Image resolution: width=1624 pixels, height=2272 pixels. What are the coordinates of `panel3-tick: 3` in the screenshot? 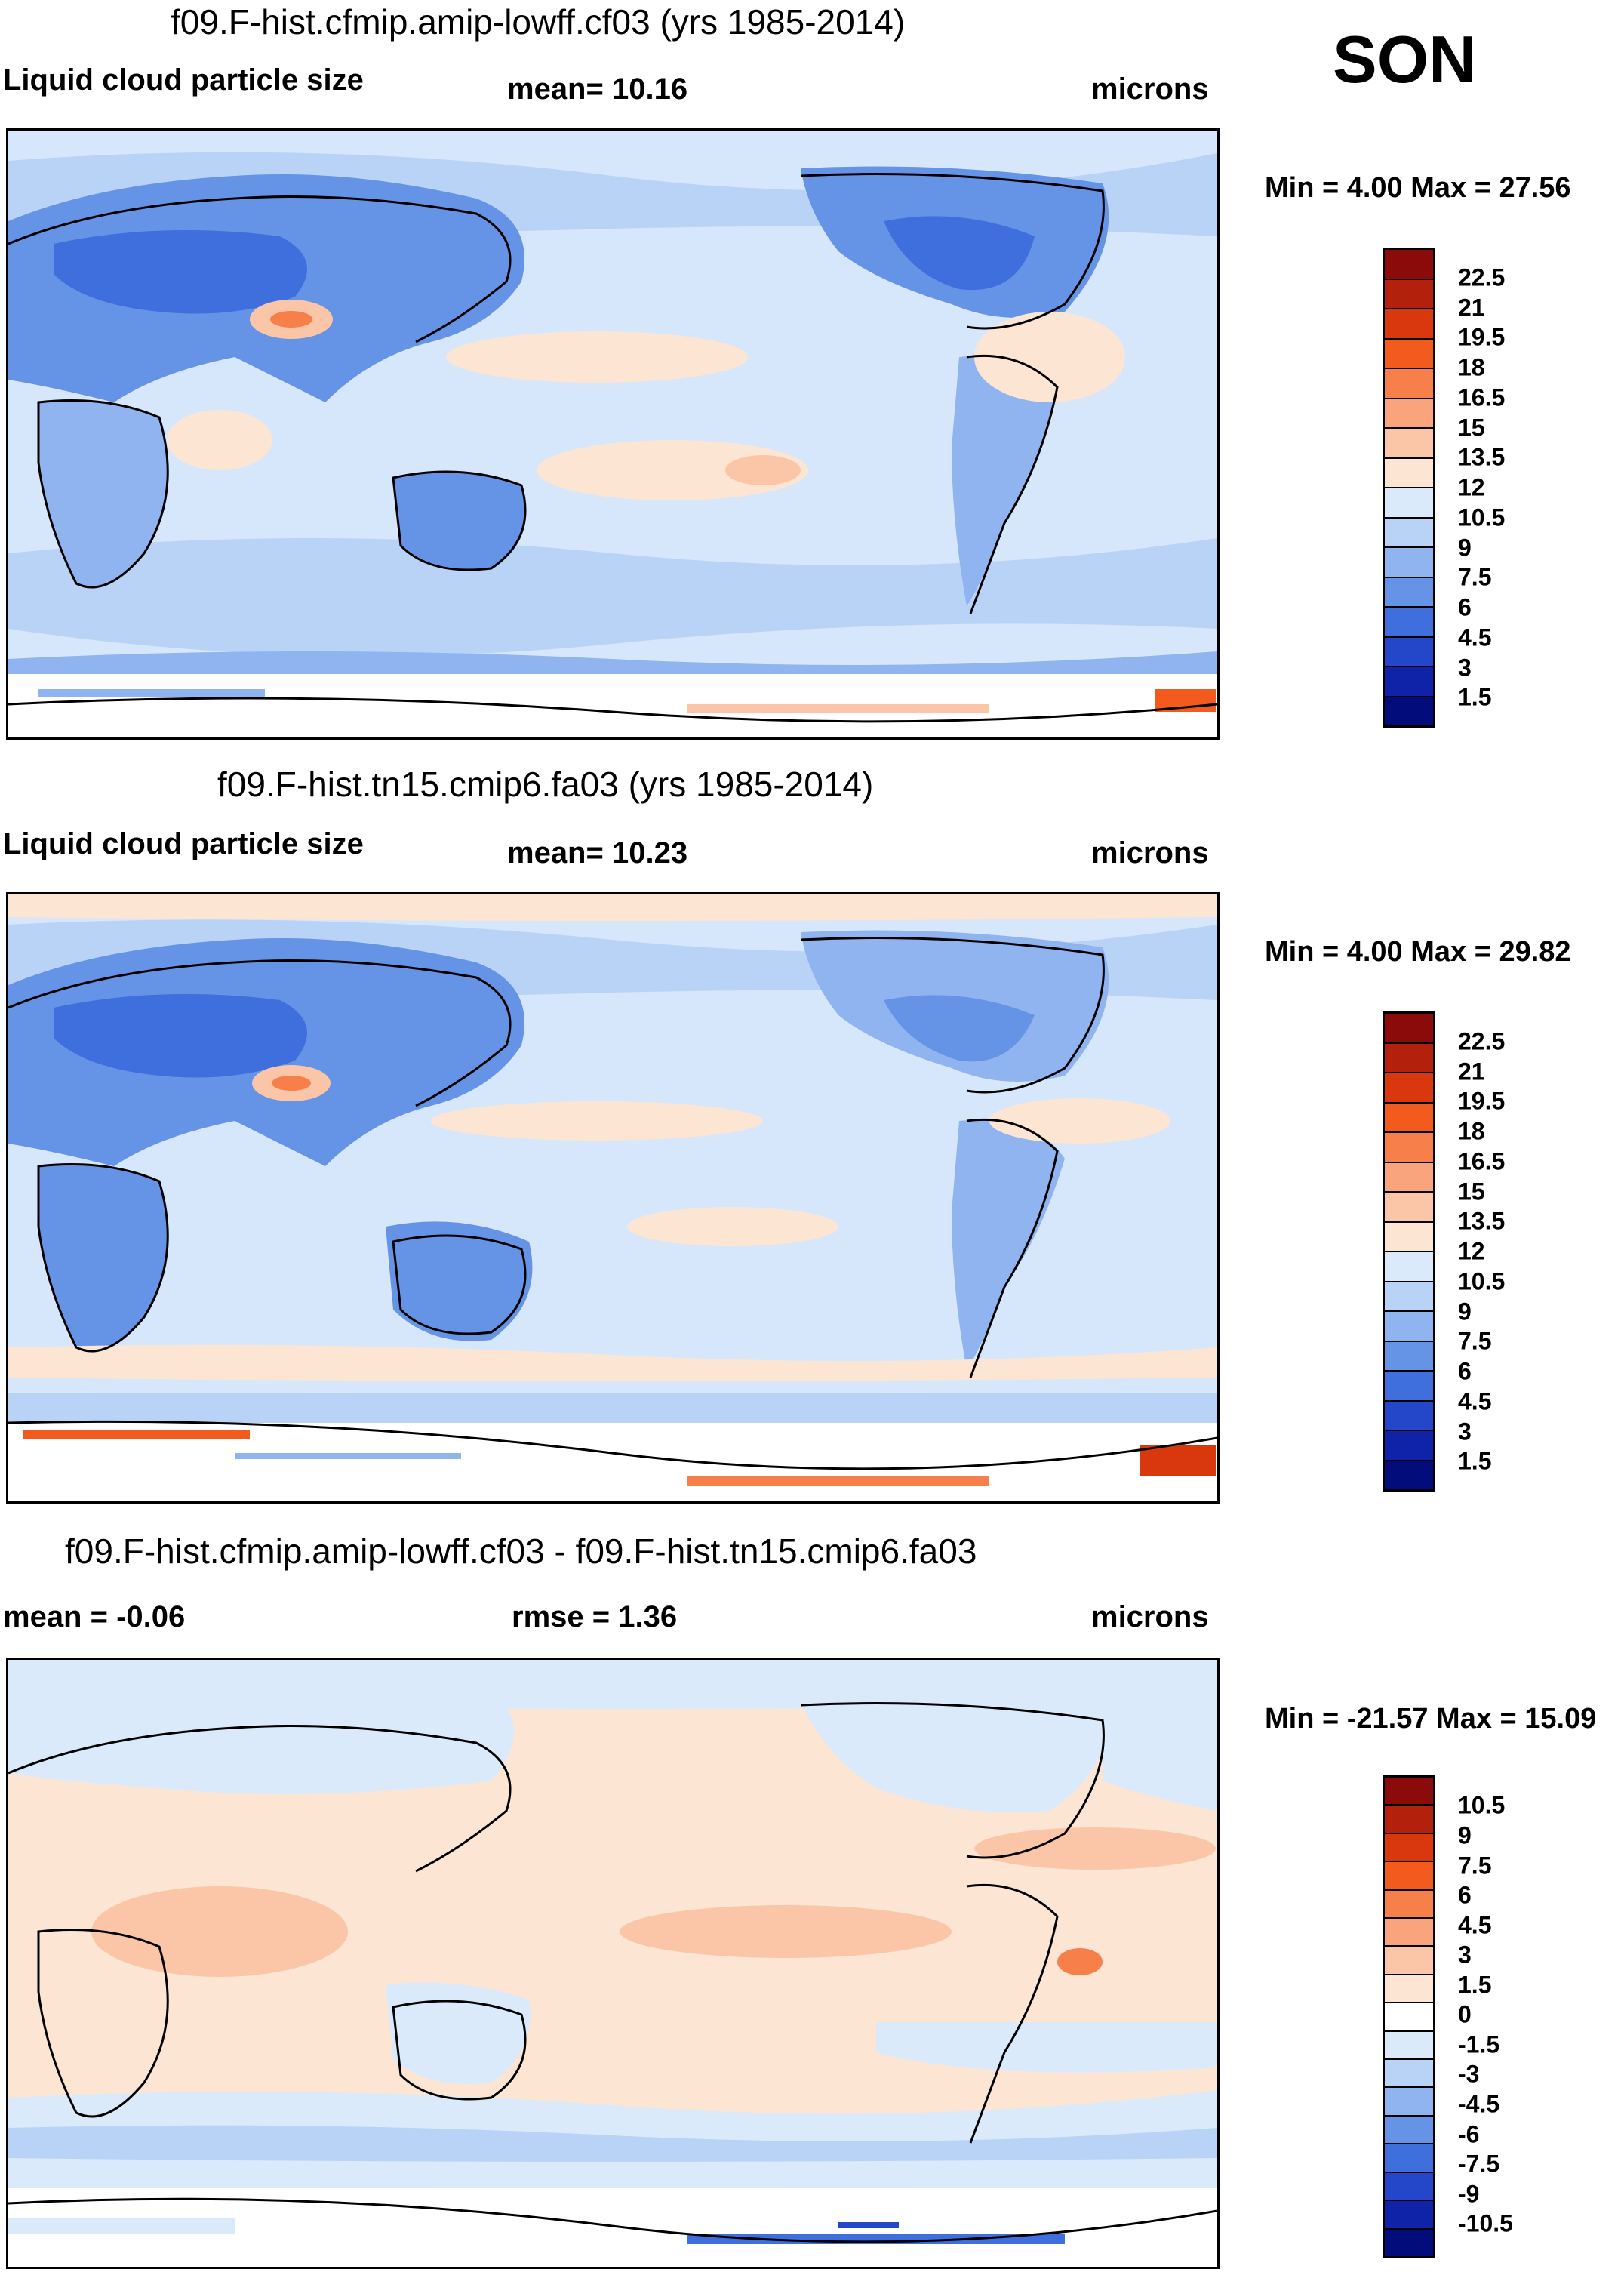 It's located at (1465, 1955).